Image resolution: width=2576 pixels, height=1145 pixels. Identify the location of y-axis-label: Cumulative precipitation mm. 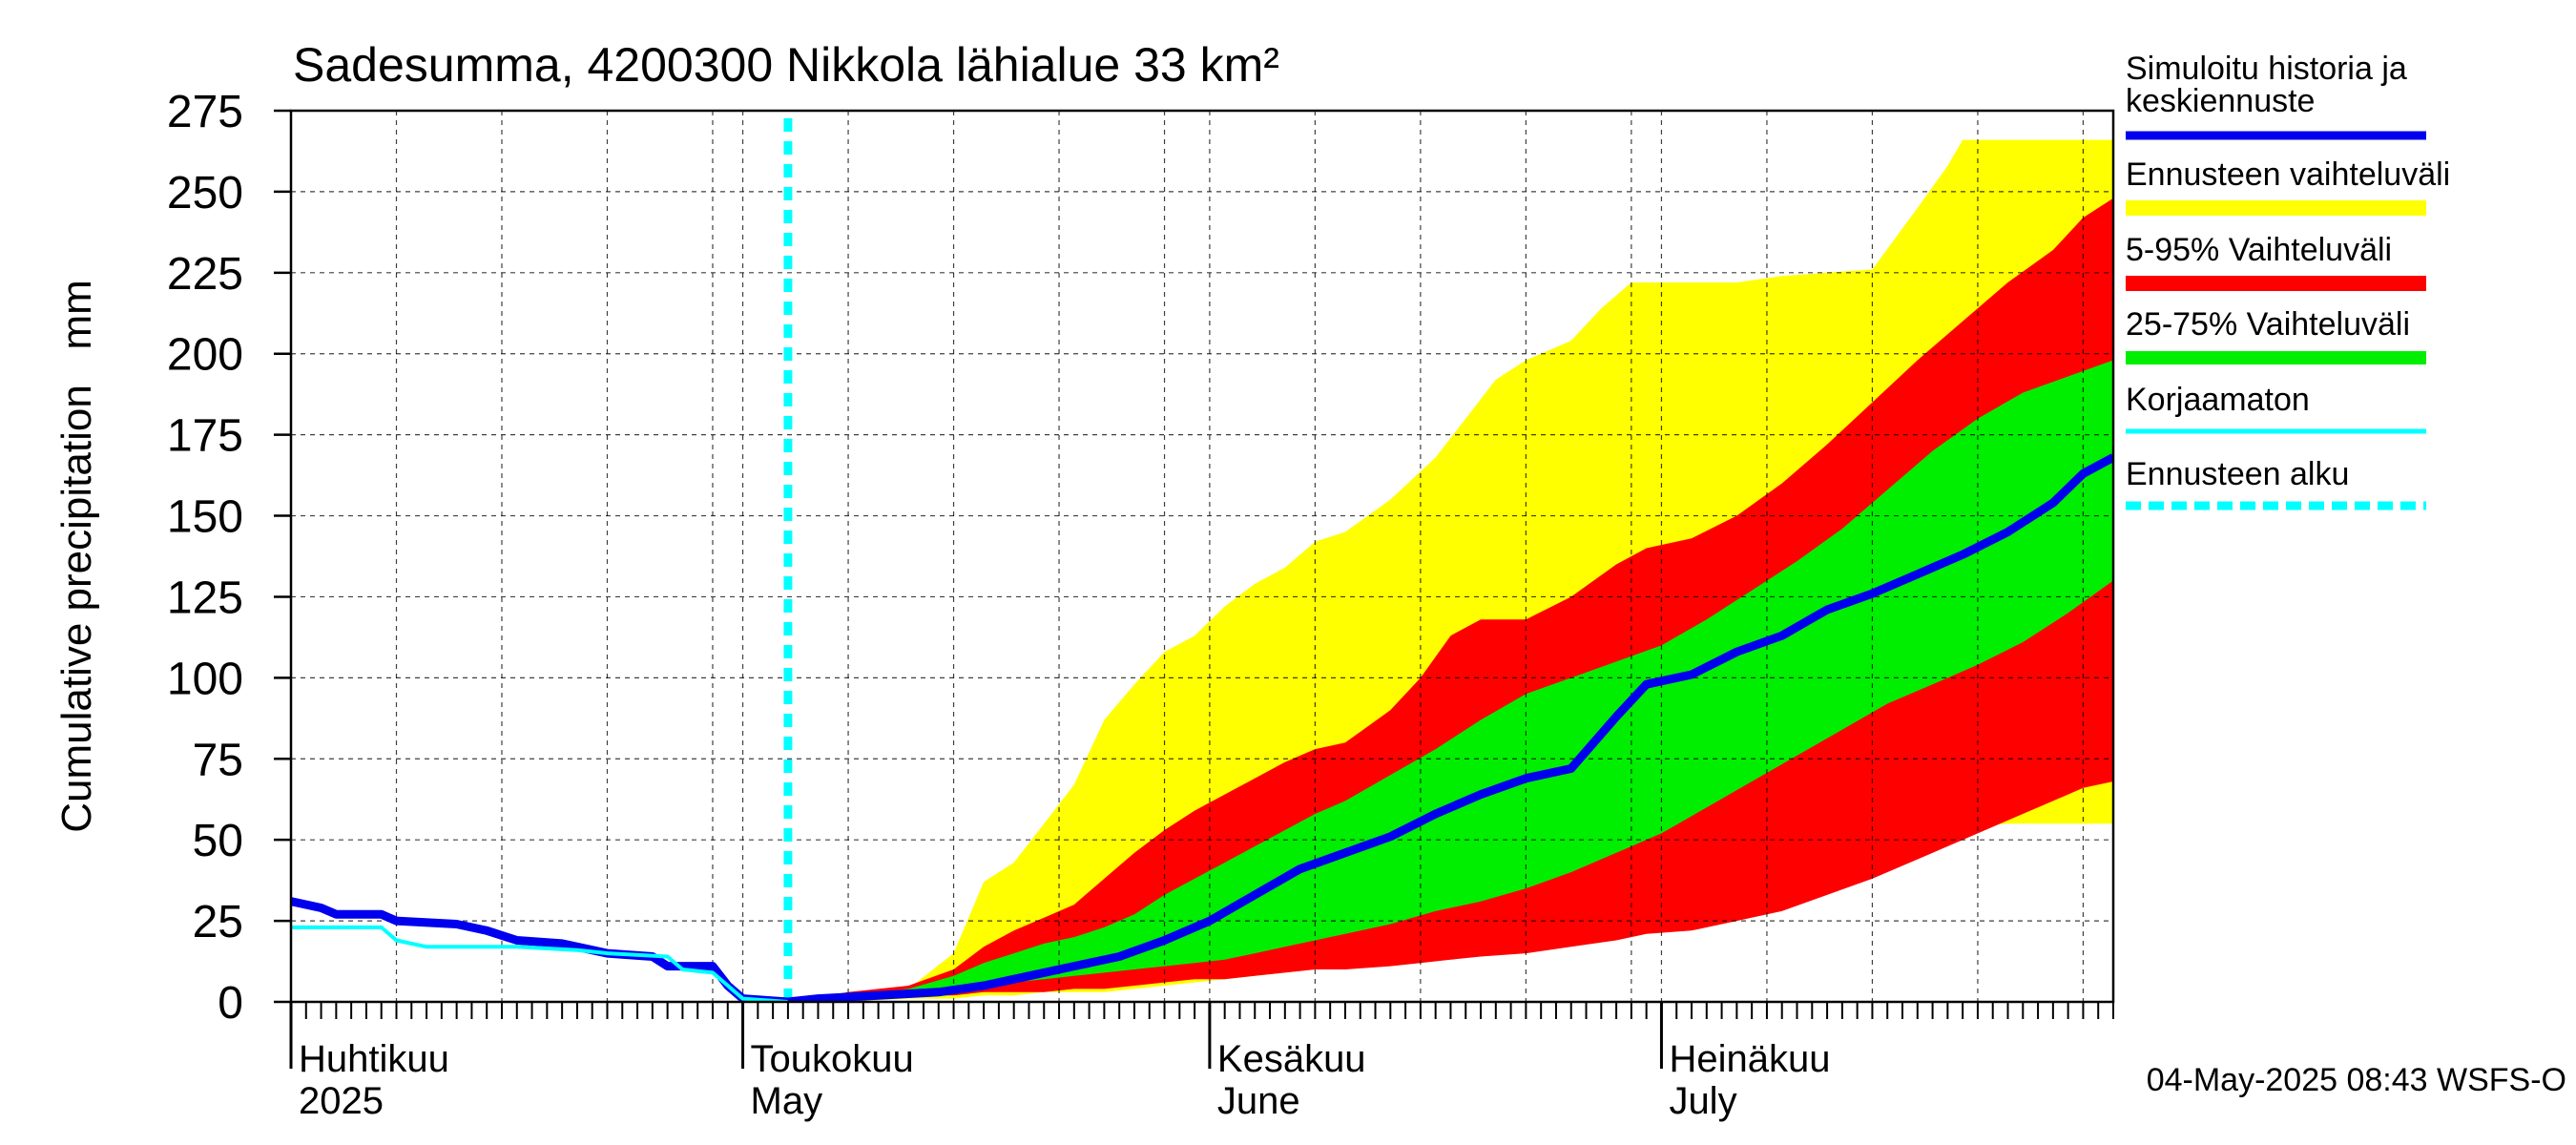
(76, 557).